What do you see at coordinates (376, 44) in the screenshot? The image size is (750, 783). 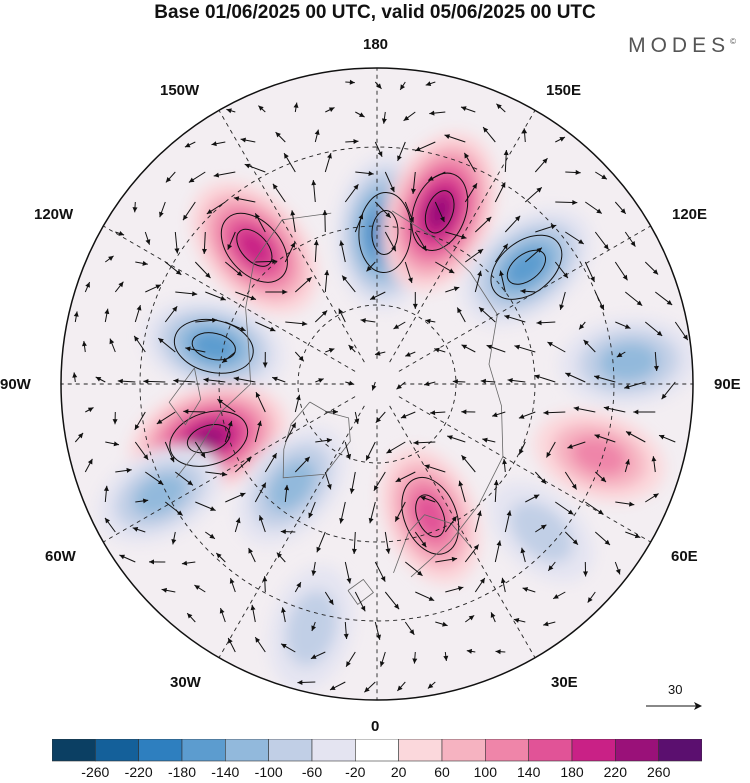 I see `lon-label-180: 180` at bounding box center [376, 44].